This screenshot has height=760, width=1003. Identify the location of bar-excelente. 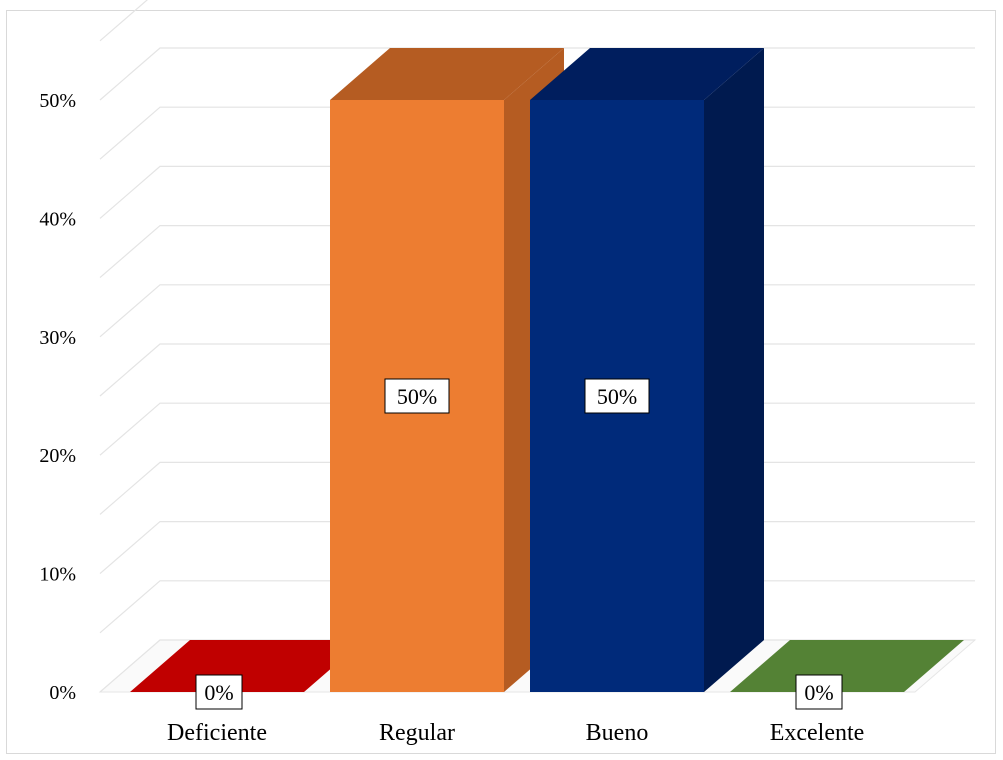
(847, 666).